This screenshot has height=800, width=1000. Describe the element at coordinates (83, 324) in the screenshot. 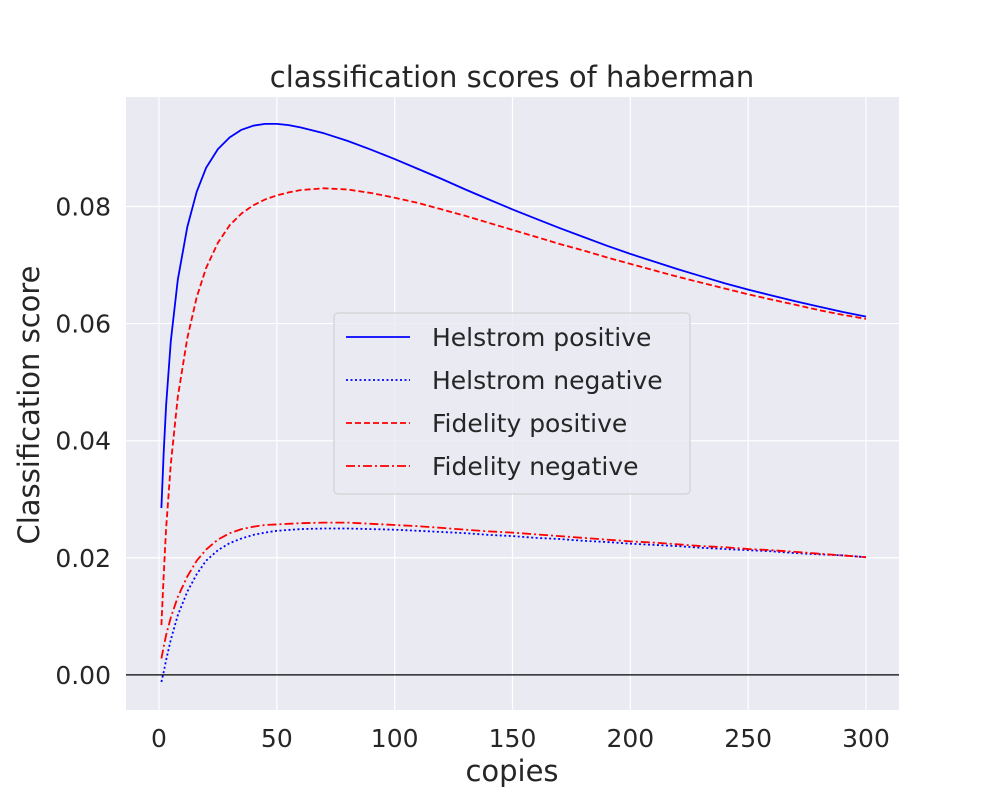

I see `y-tick-label: 0.06` at that location.